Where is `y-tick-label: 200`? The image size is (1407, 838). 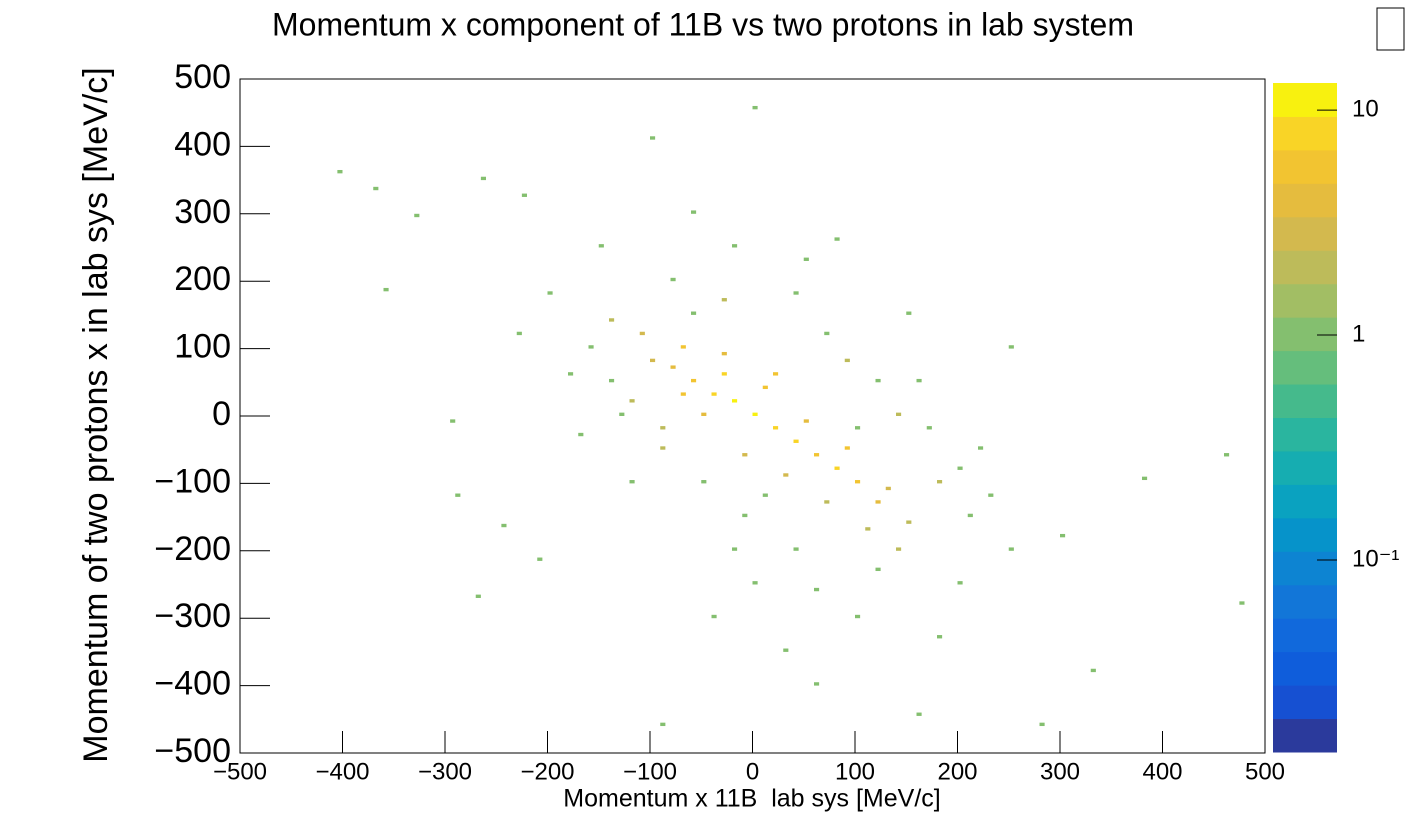
y-tick-label: 200 is located at coordinates (202, 279).